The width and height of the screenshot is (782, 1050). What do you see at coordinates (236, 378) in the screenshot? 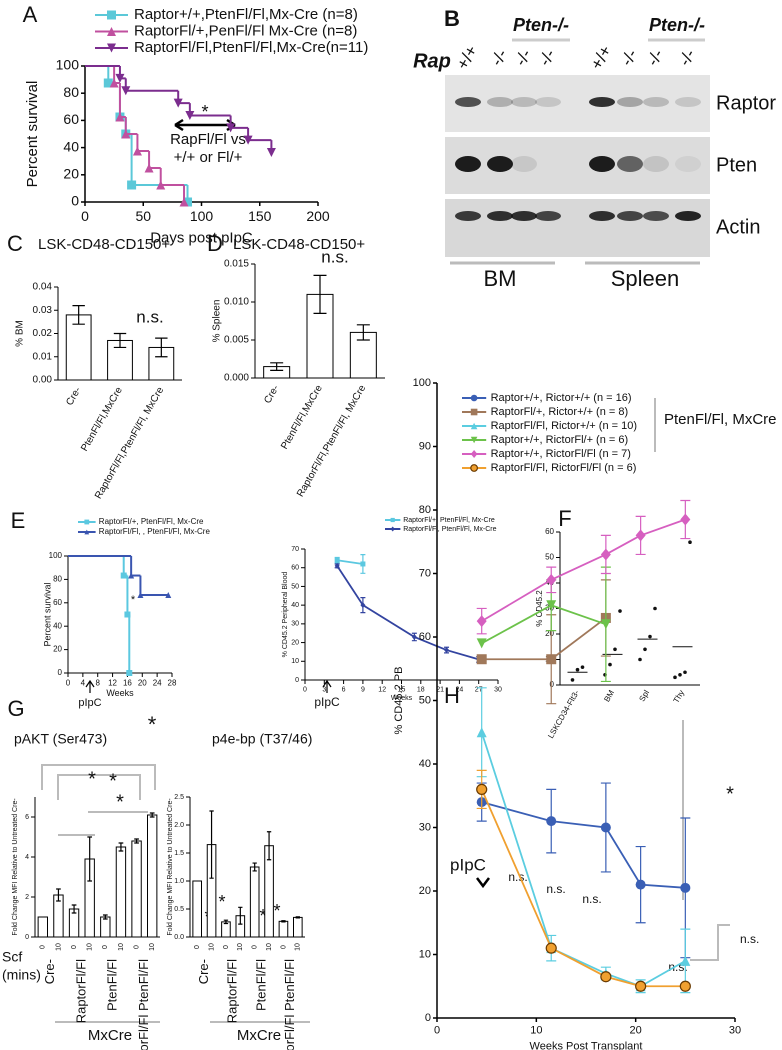
I see `y-tick-label: 0.000` at bounding box center [236, 378].